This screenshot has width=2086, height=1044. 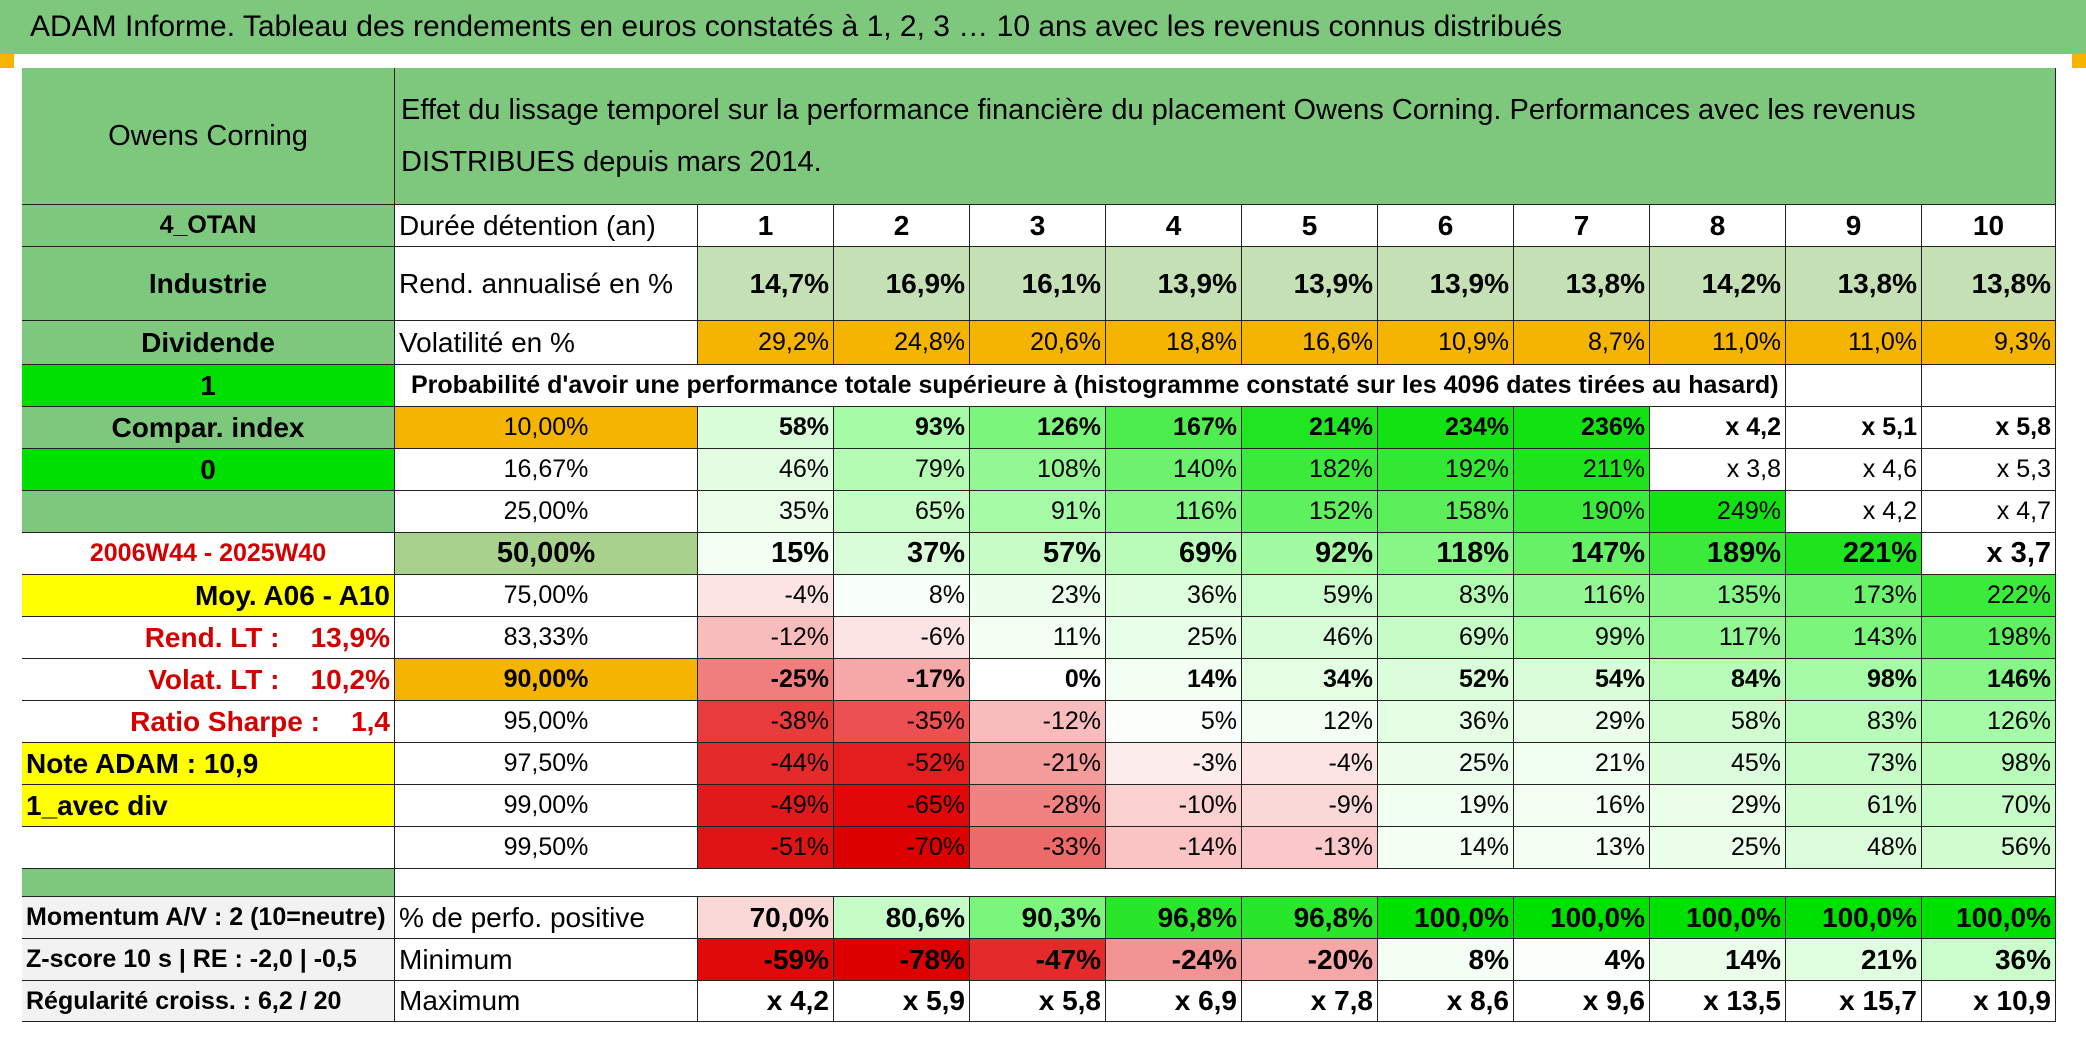 What do you see at coordinates (1310, 596) in the screenshot?
I see `quantile-cell: 59%` at bounding box center [1310, 596].